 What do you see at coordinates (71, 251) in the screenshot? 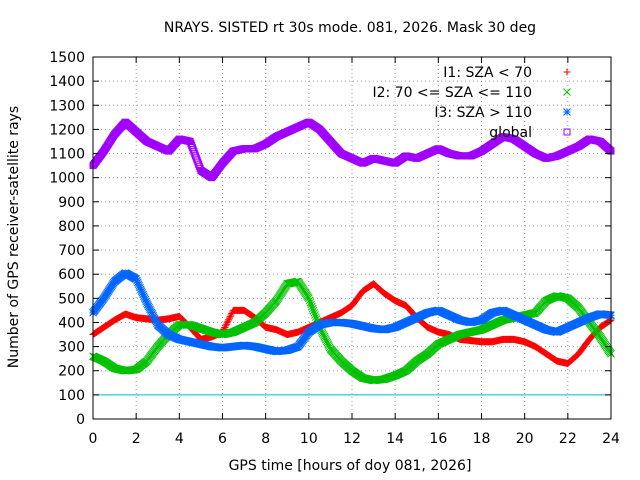
I see `y-tick-label: 700` at bounding box center [71, 251].